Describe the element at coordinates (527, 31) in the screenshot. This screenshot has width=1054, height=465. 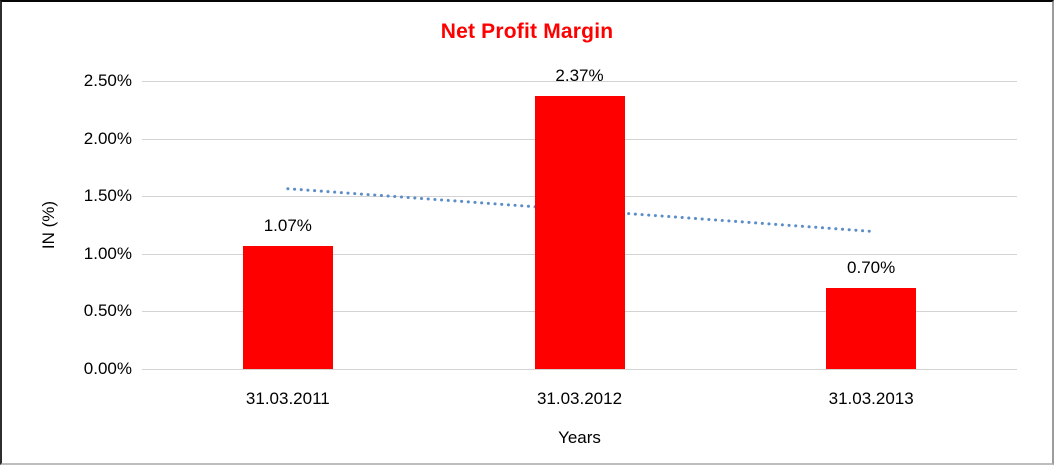
I see `chart-title: Net Profit Margin` at that location.